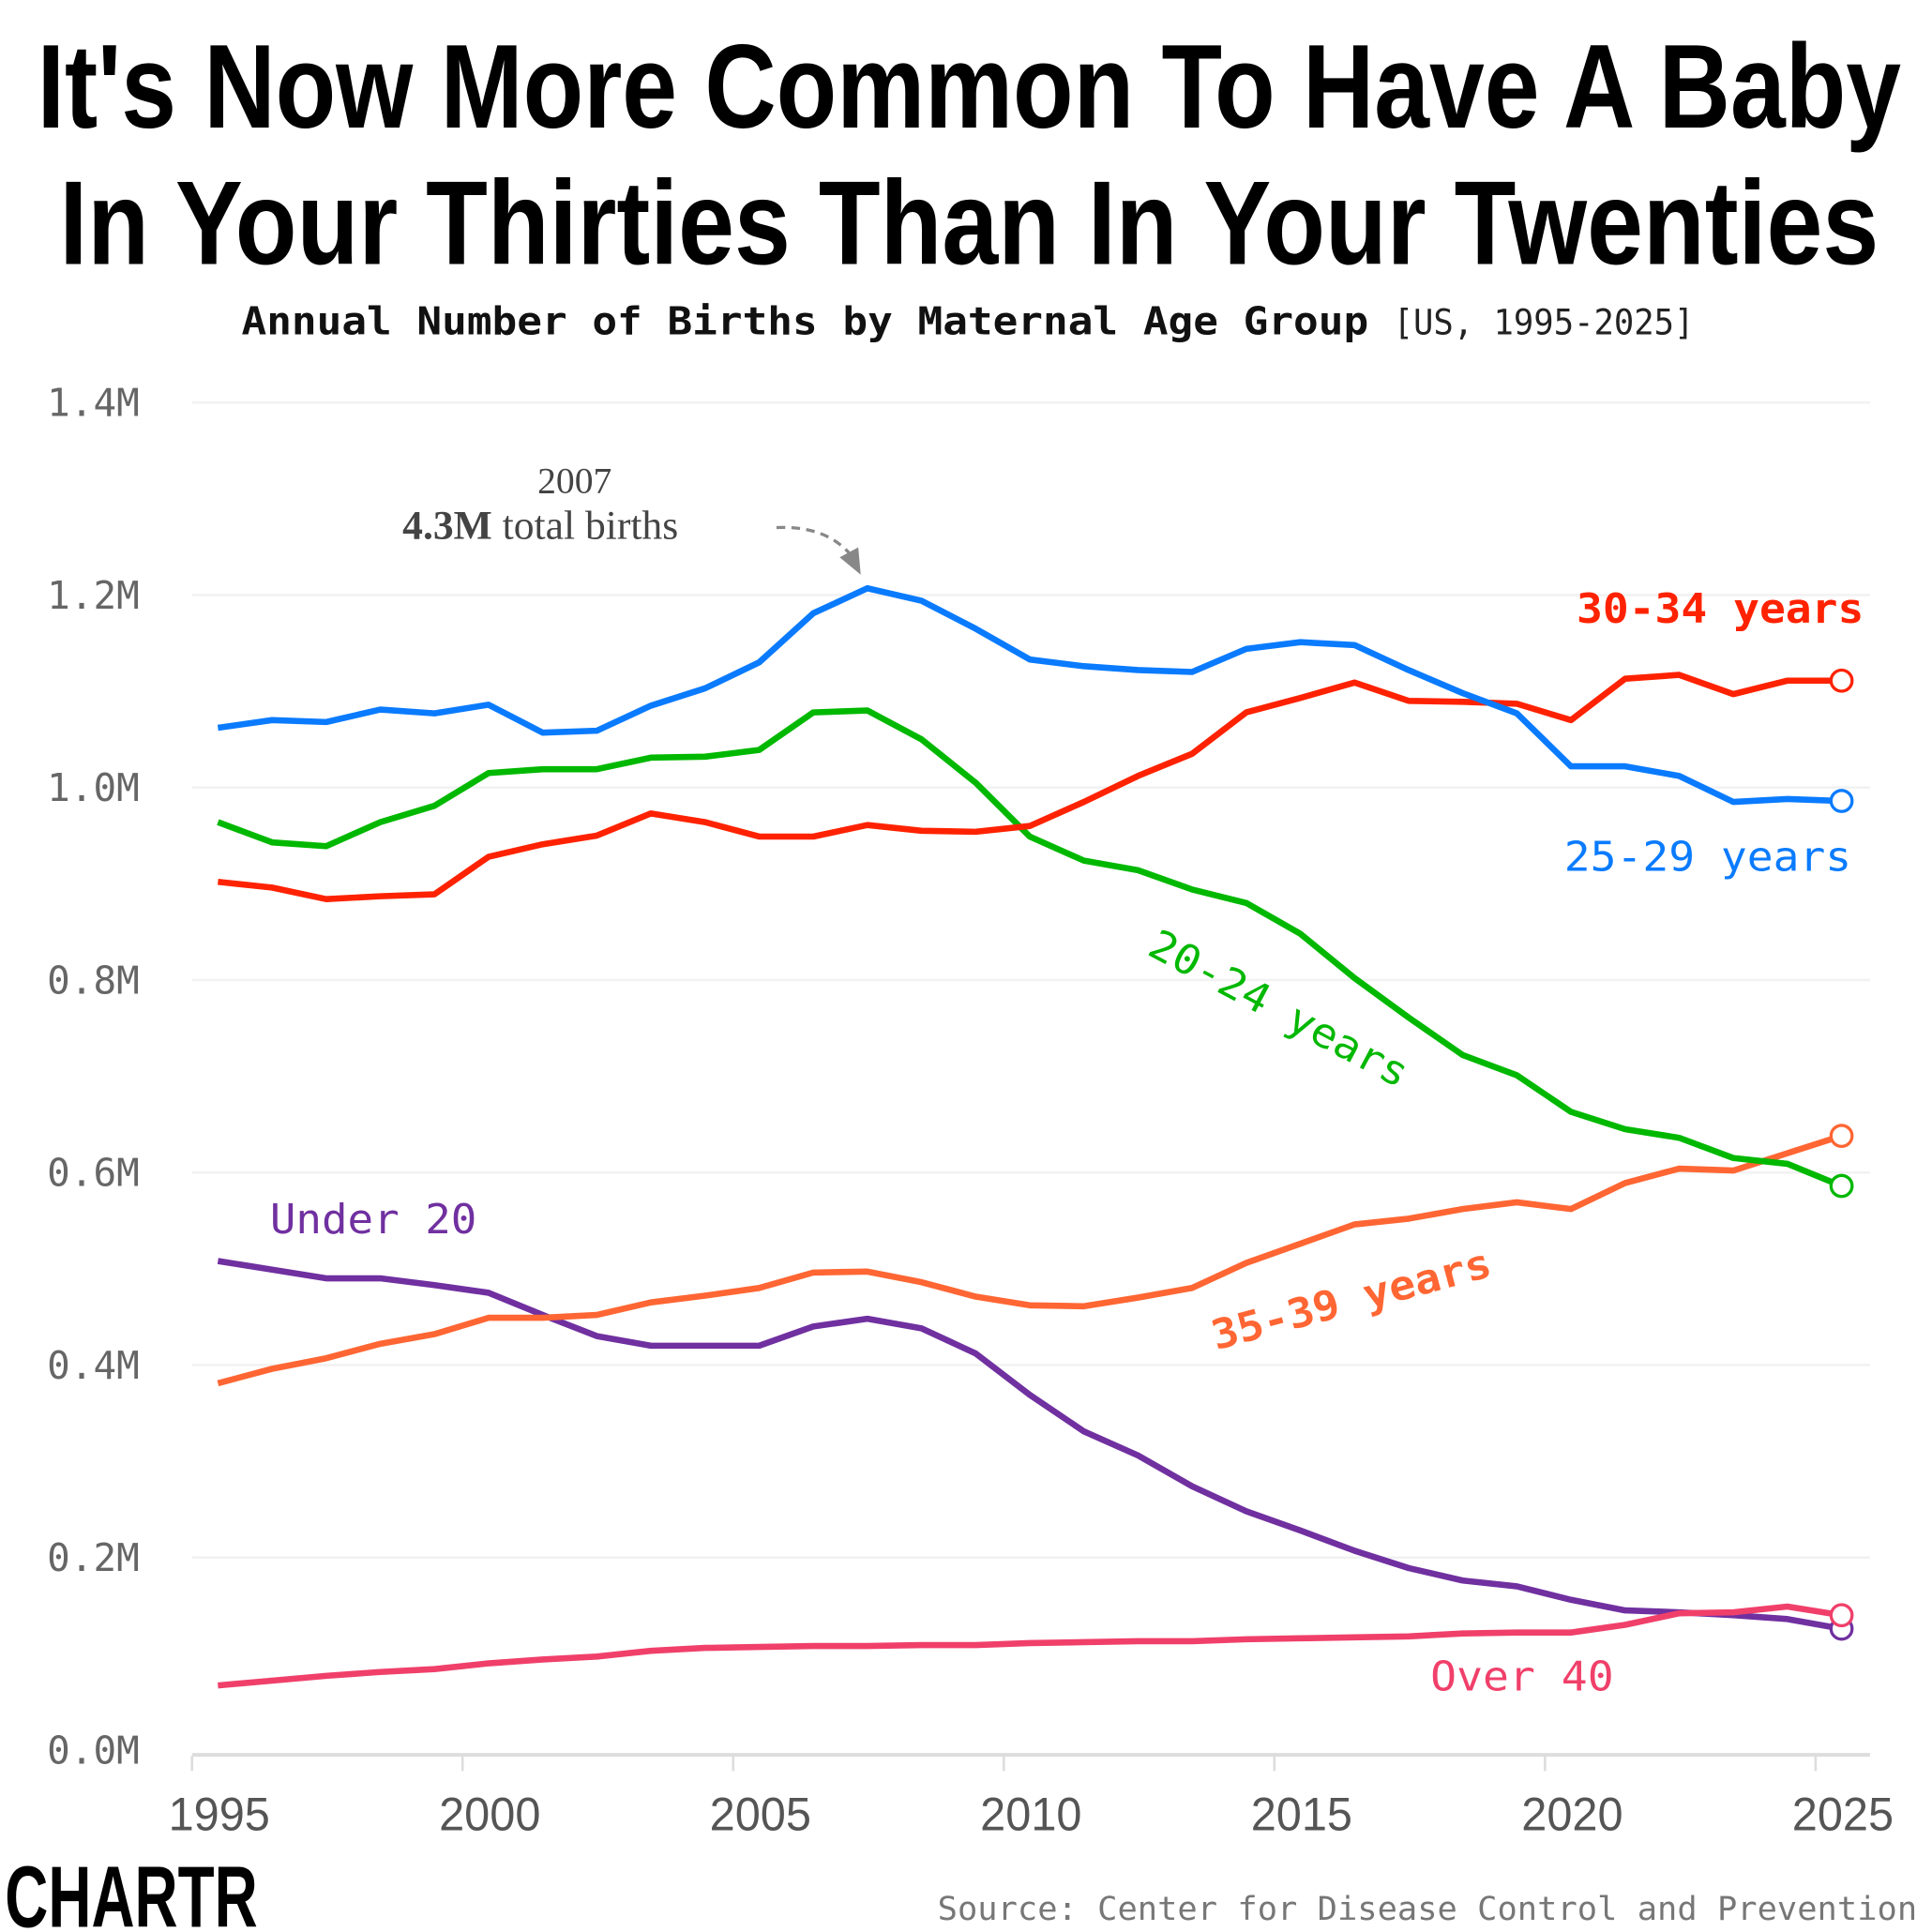  Describe the element at coordinates (219, 1815) in the screenshot. I see `x-tick-label: 1995` at that location.